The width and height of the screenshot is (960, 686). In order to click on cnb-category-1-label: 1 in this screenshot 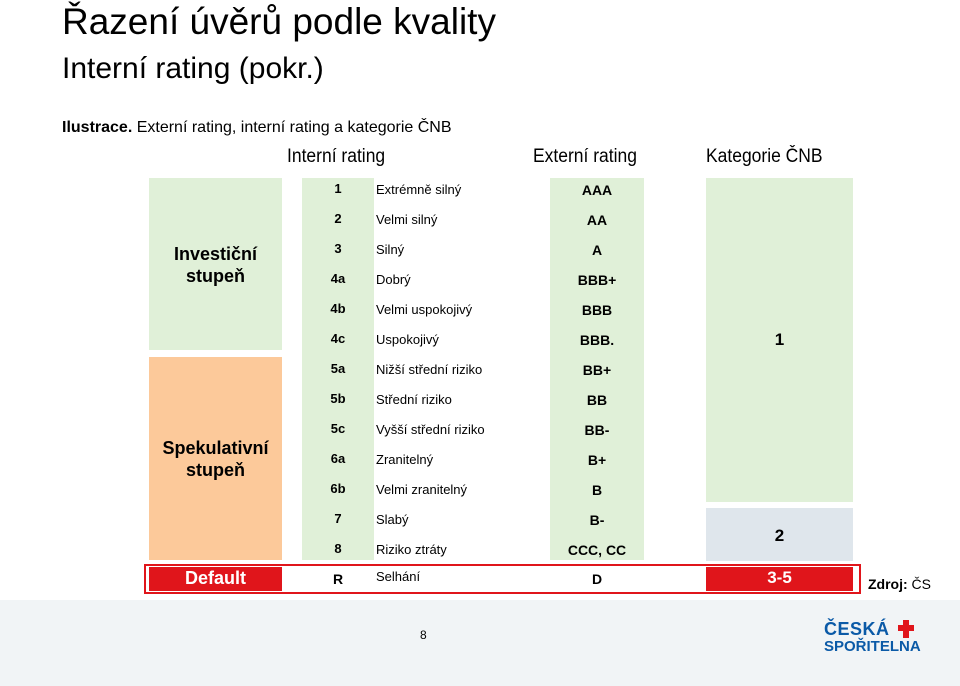, I will do `click(779, 339)`.